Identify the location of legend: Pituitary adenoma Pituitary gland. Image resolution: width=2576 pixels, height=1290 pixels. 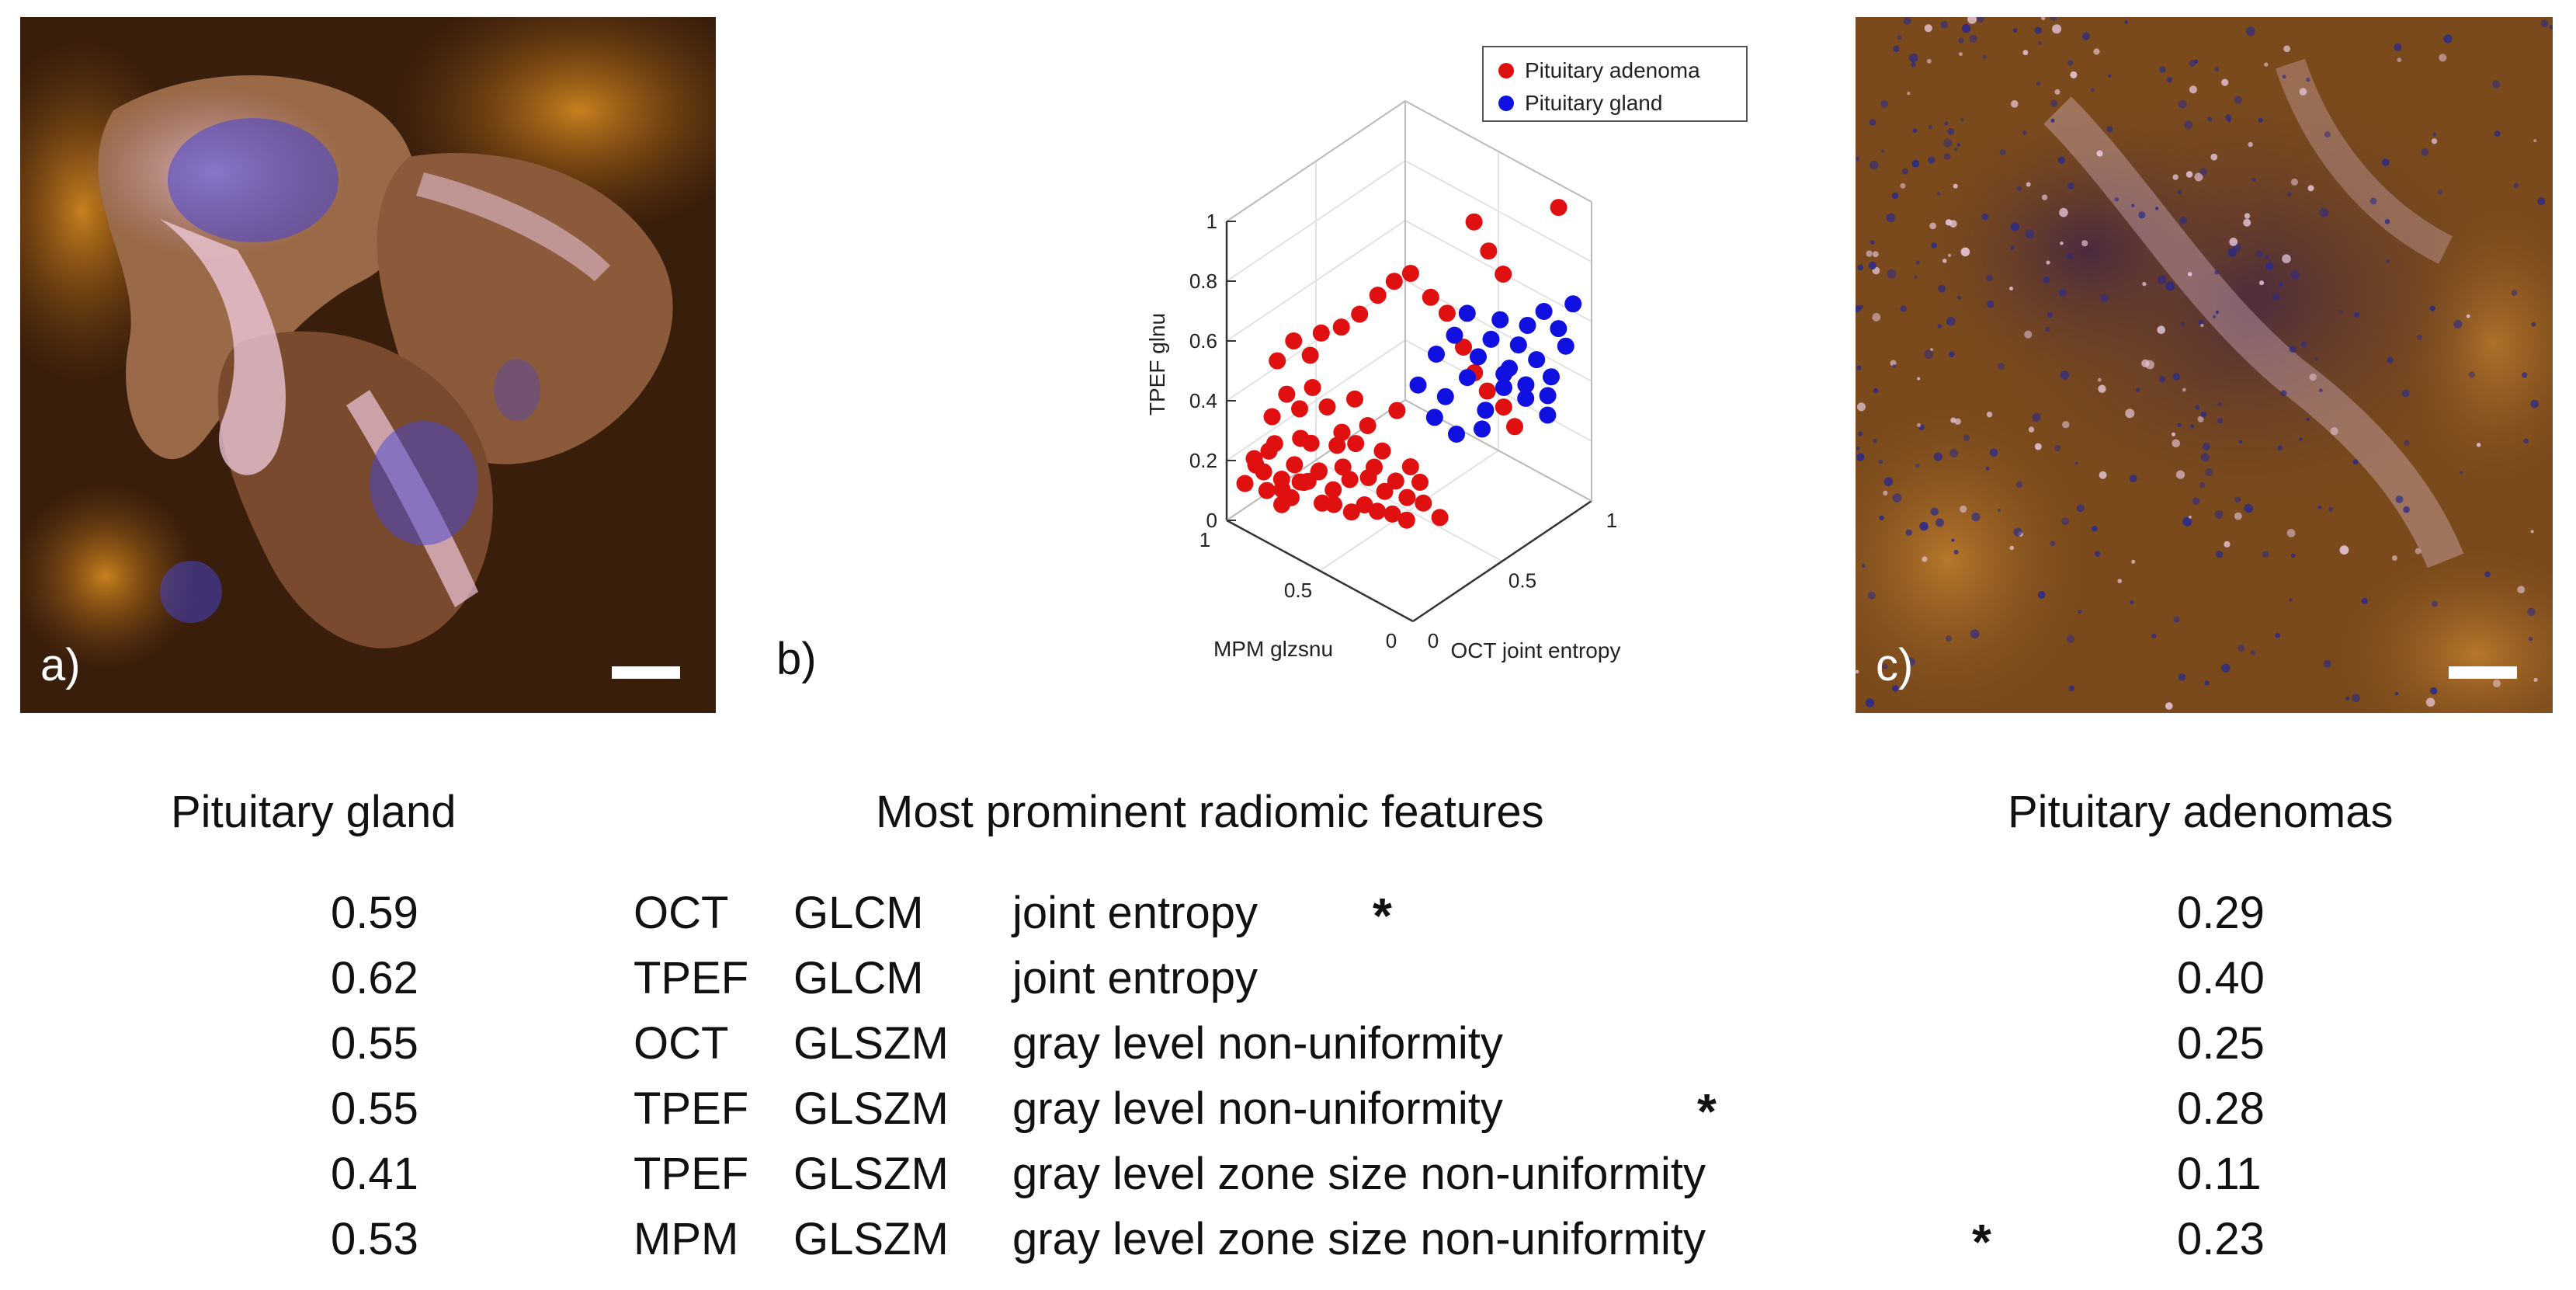
(1615, 84).